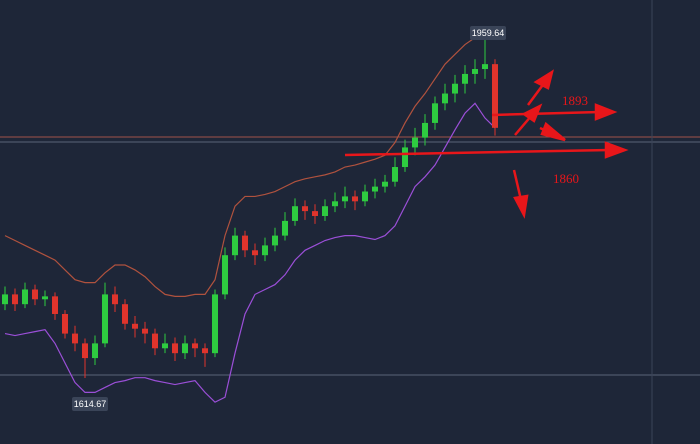 The image size is (700, 444). Describe the element at coordinates (566, 178) in the screenshot. I see `level-label: 1860` at that location.